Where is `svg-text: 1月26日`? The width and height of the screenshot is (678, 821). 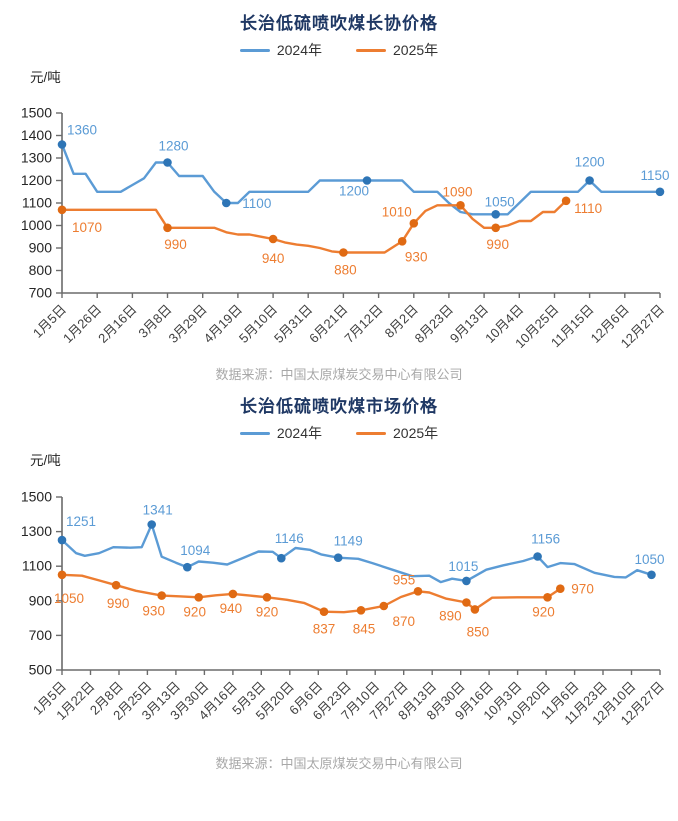 svg-text: 1月26日 is located at coordinates (82, 324).